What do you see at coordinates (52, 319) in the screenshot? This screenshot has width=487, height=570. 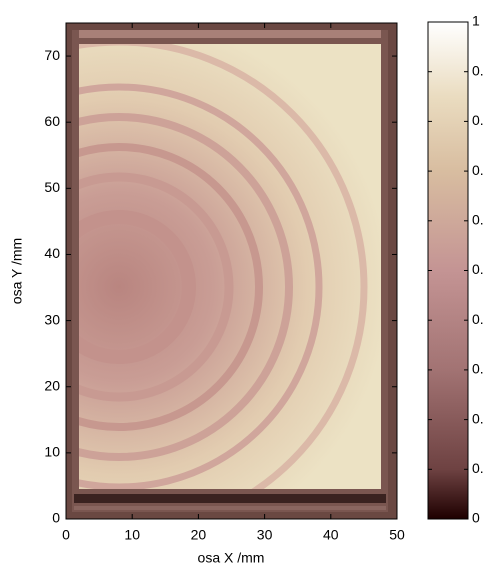 I see `y-tick-label: 30` at bounding box center [52, 319].